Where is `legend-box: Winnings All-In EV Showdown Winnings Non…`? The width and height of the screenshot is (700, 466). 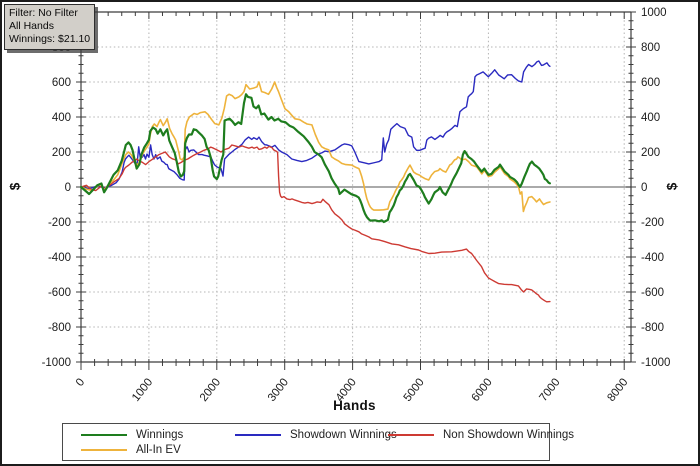 legend-box: Winnings All-In EV Showdown Winnings Non… is located at coordinates (318, 442).